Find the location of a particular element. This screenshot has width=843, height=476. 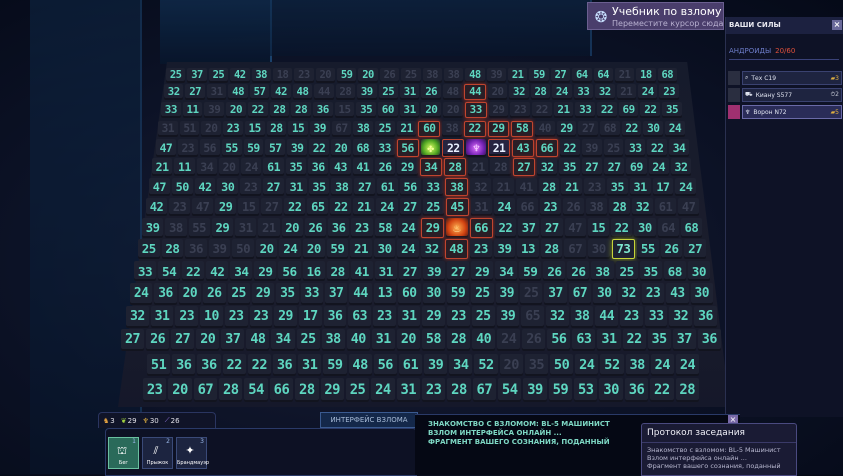

grid-cell: 41 is located at coordinates (526, 187).